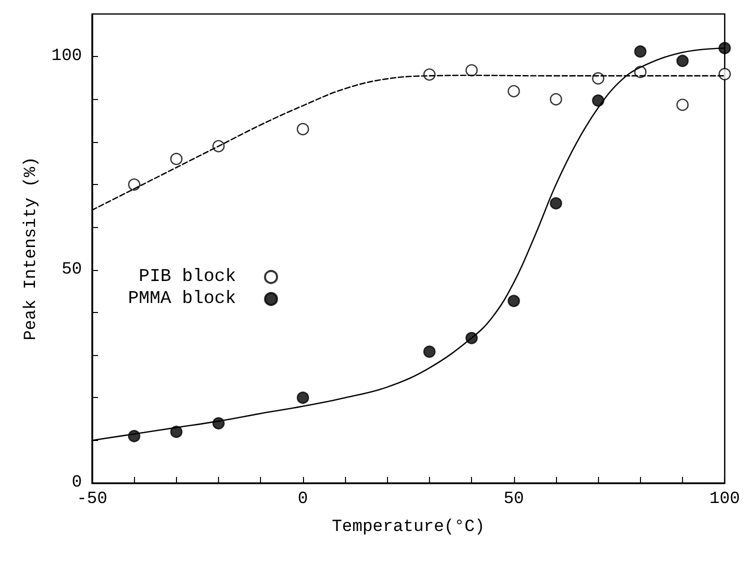  Describe the element at coordinates (182, 299) in the screenshot. I see `legend-label: PMMA block` at that location.